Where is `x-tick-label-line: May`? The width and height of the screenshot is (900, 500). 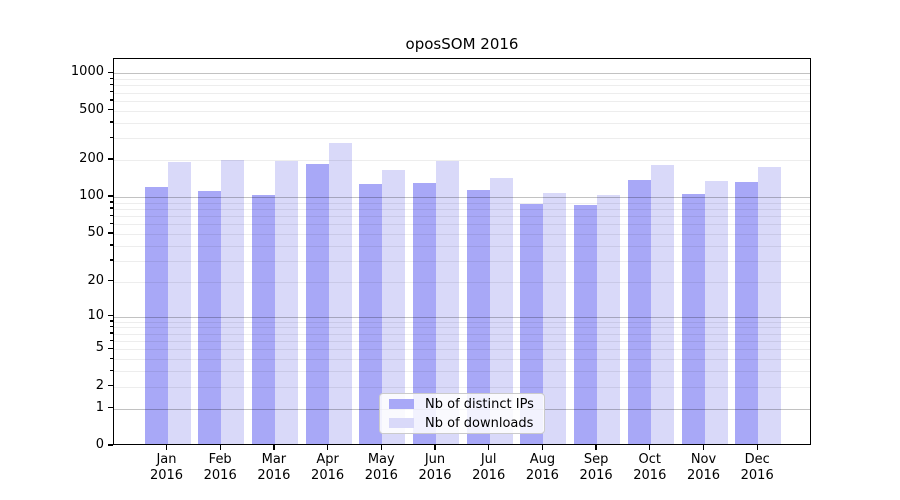 x-tick-label-line: May is located at coordinates (381, 459).